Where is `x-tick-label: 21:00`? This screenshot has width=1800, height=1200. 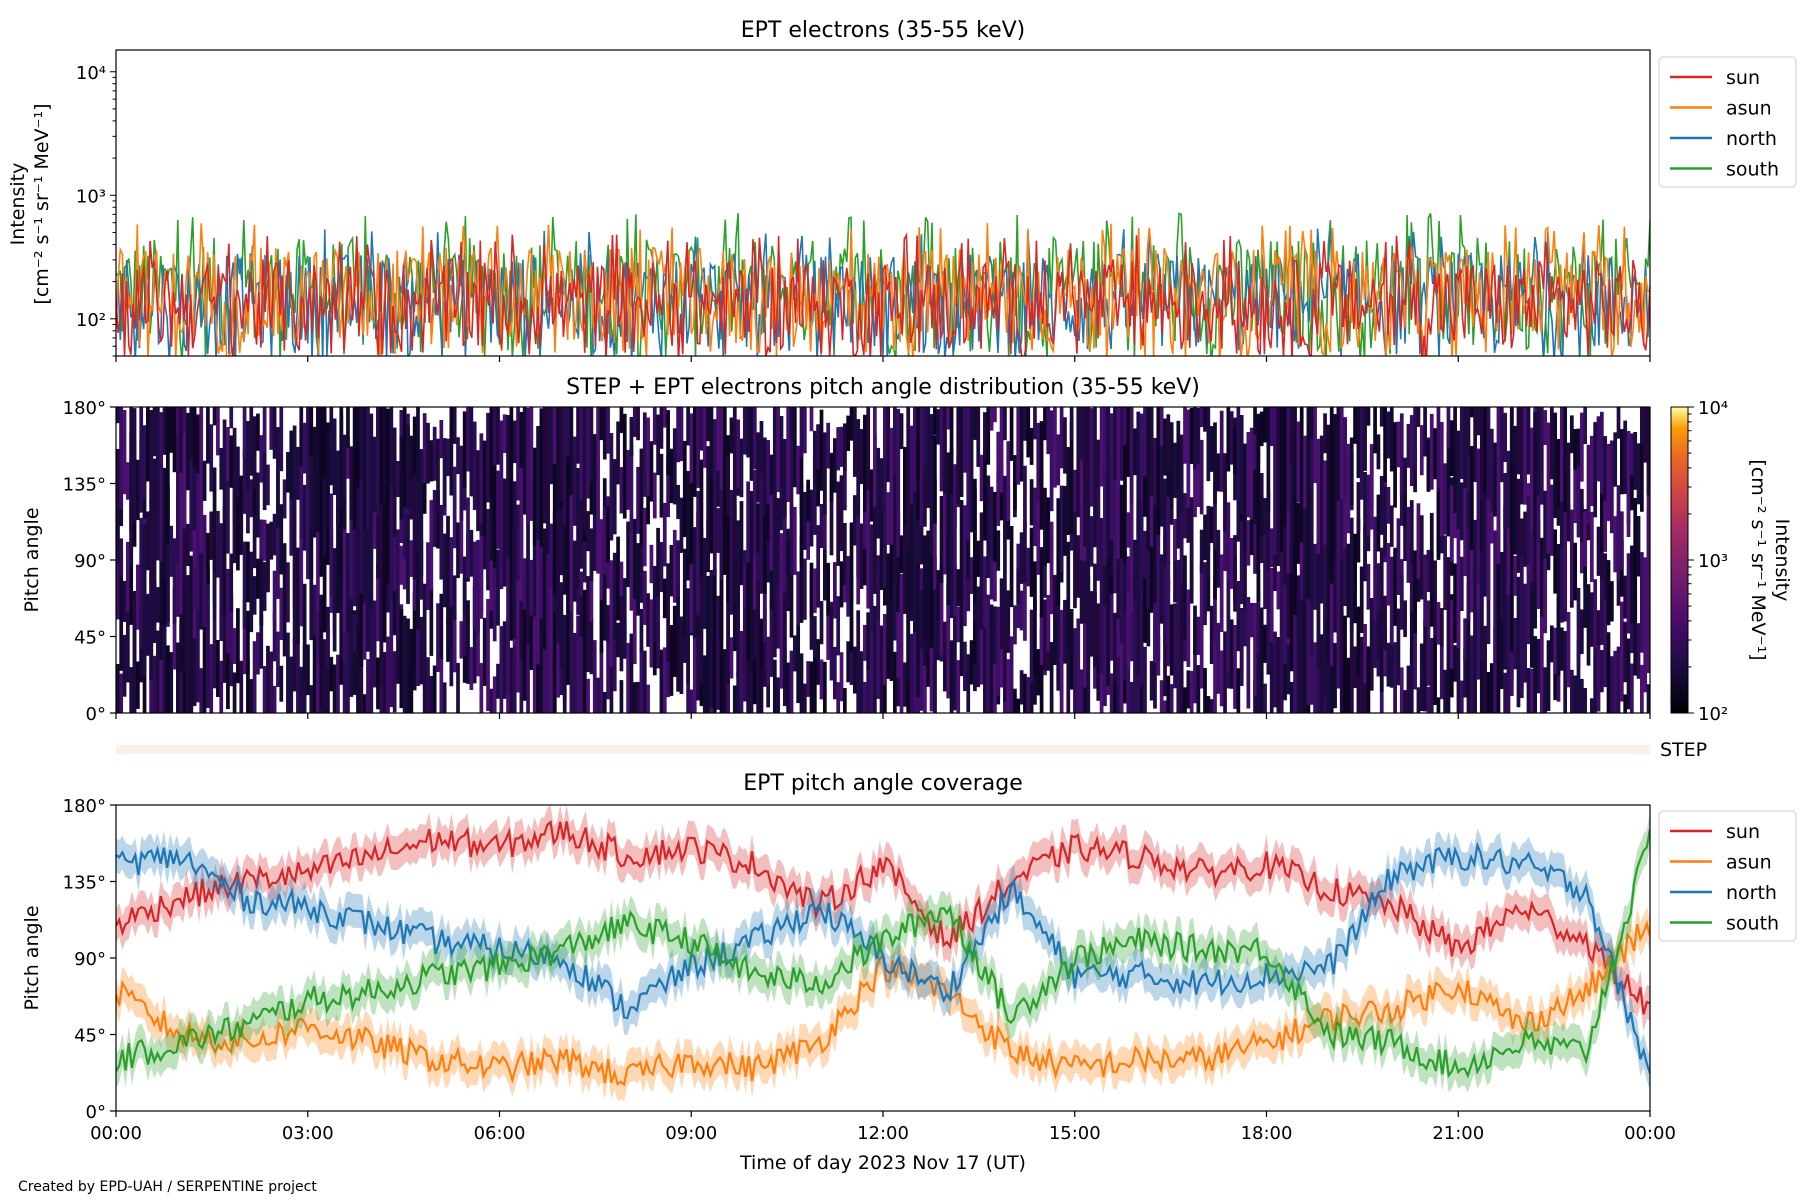 x-tick-label: 21:00 is located at coordinates (1458, 1133).